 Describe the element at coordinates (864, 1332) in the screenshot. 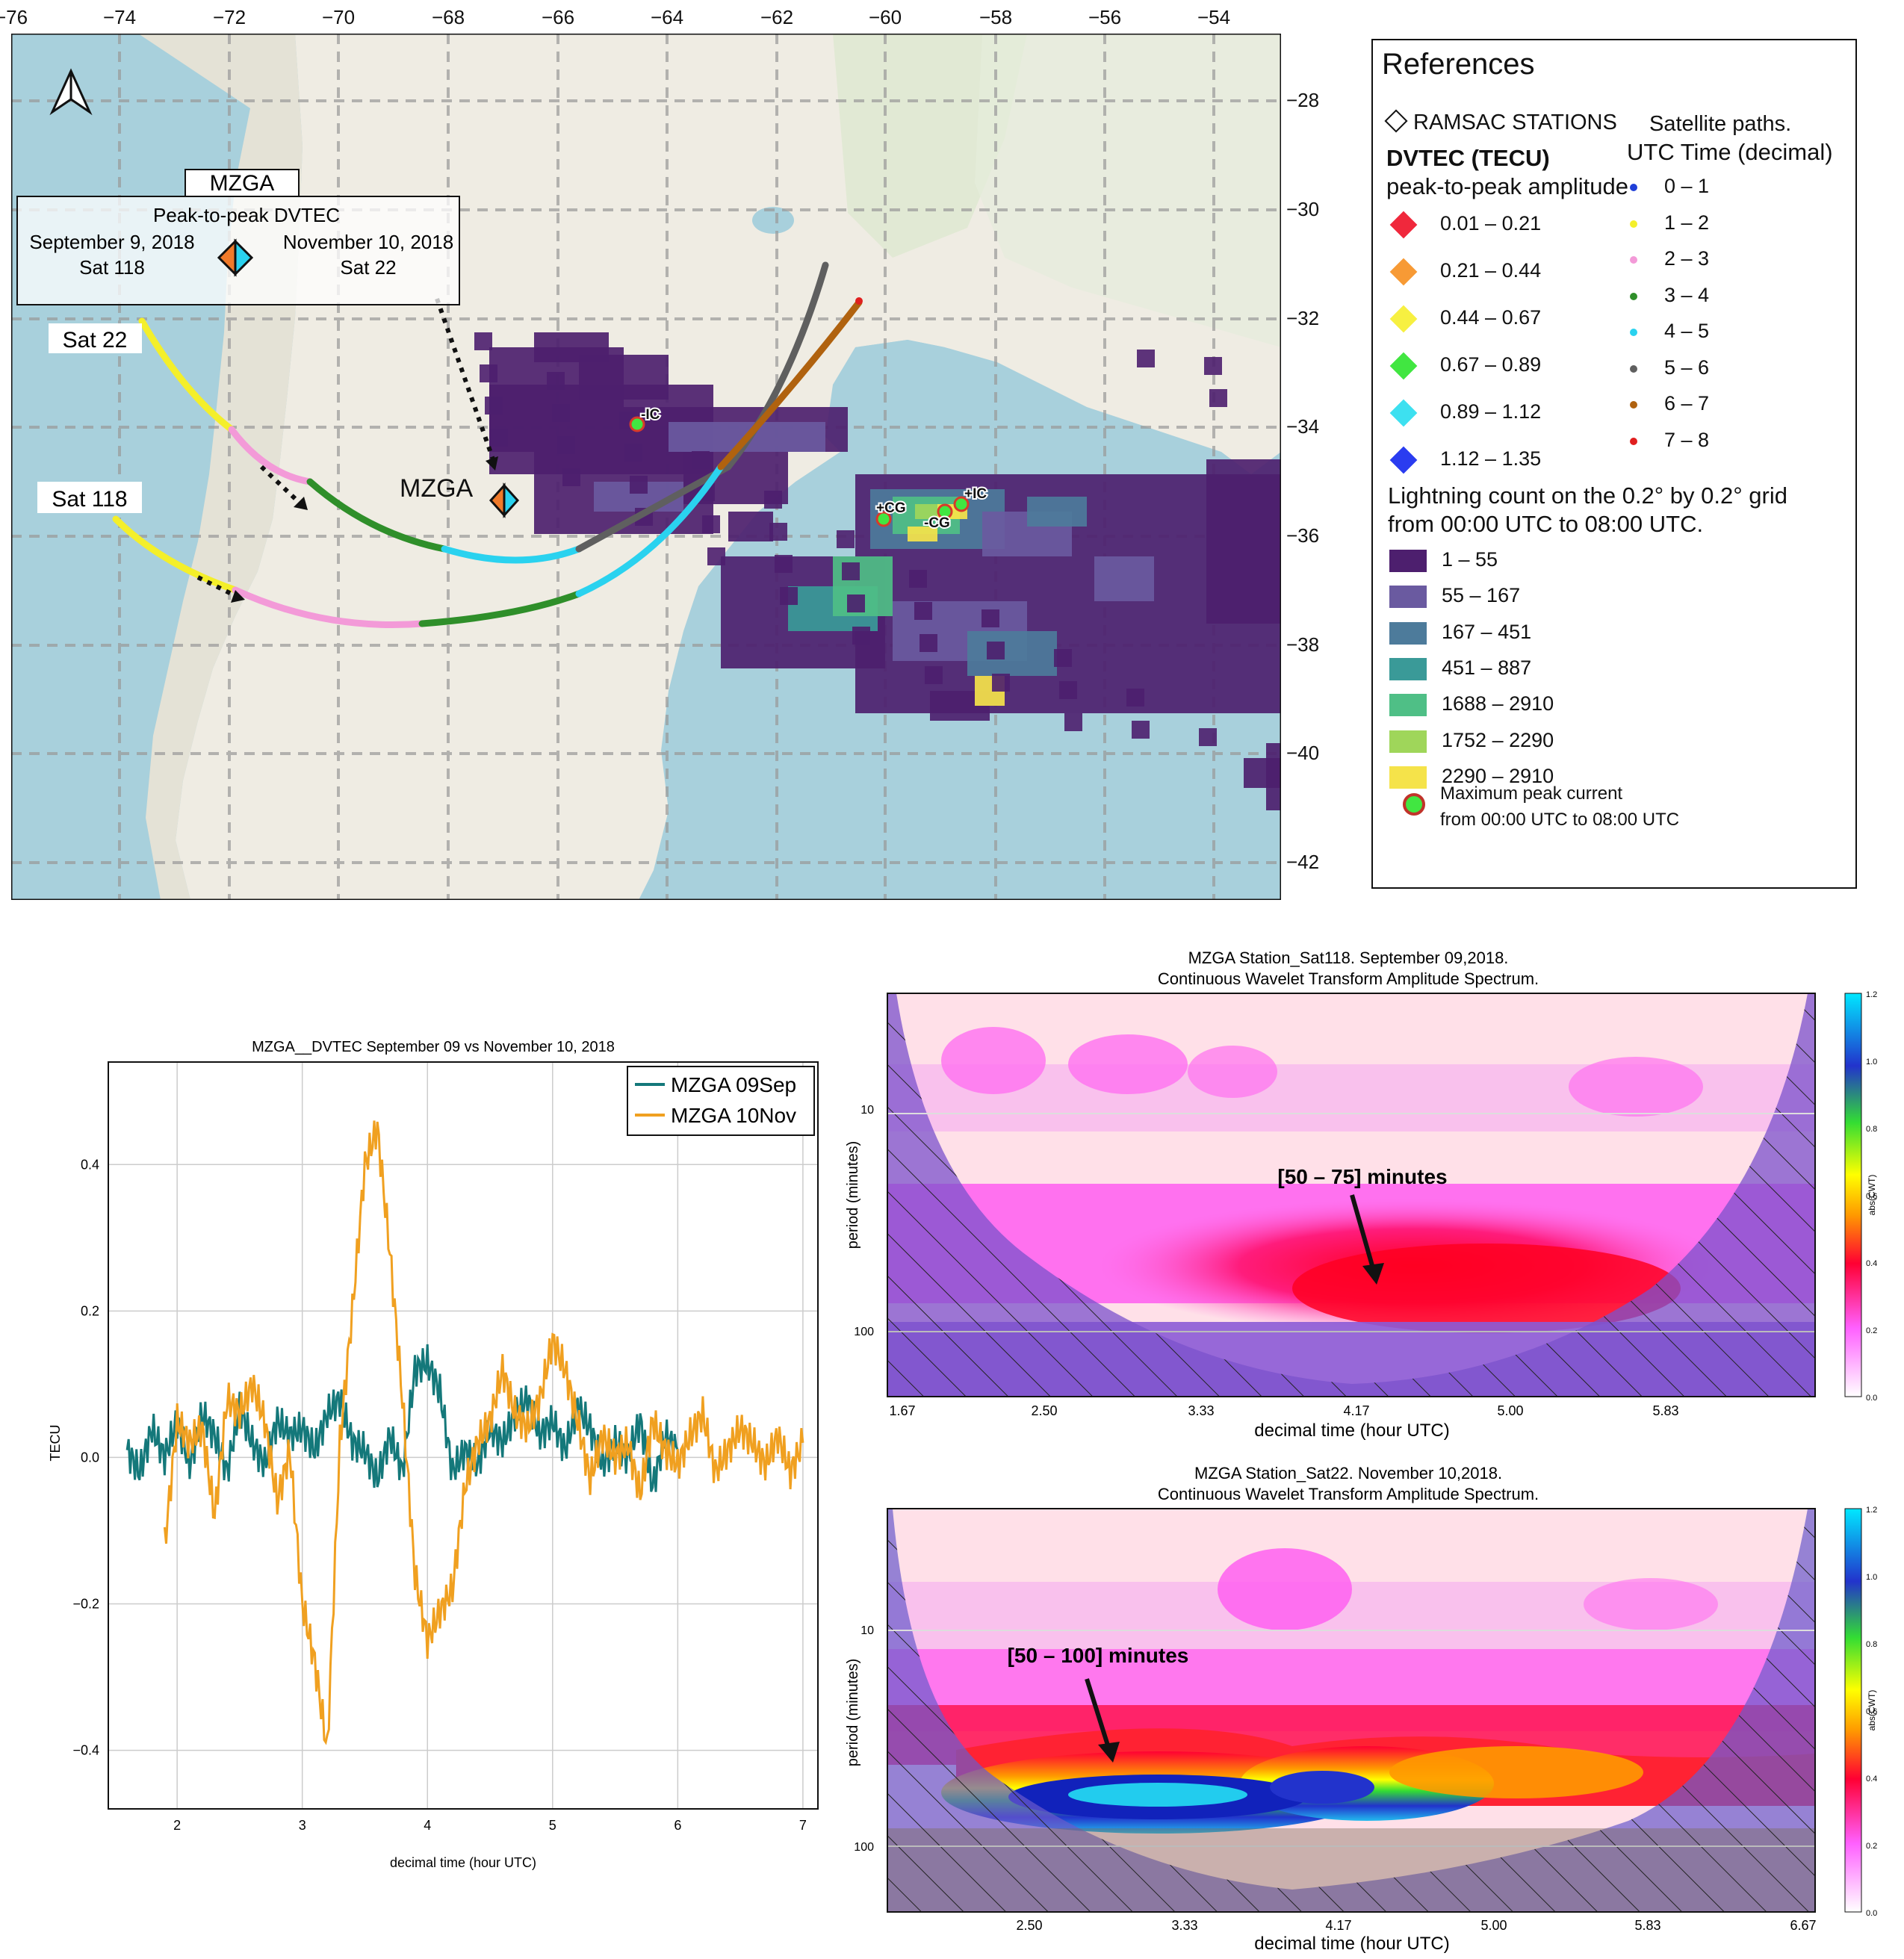

I see `cwt1-ytick-100: 100` at that location.